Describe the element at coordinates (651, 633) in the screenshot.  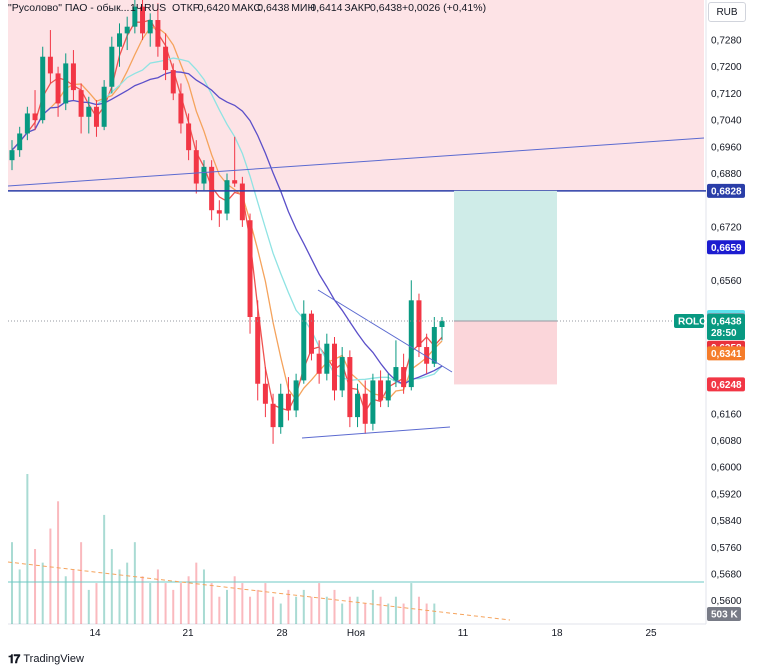
I see `time-tick-label: 25` at that location.